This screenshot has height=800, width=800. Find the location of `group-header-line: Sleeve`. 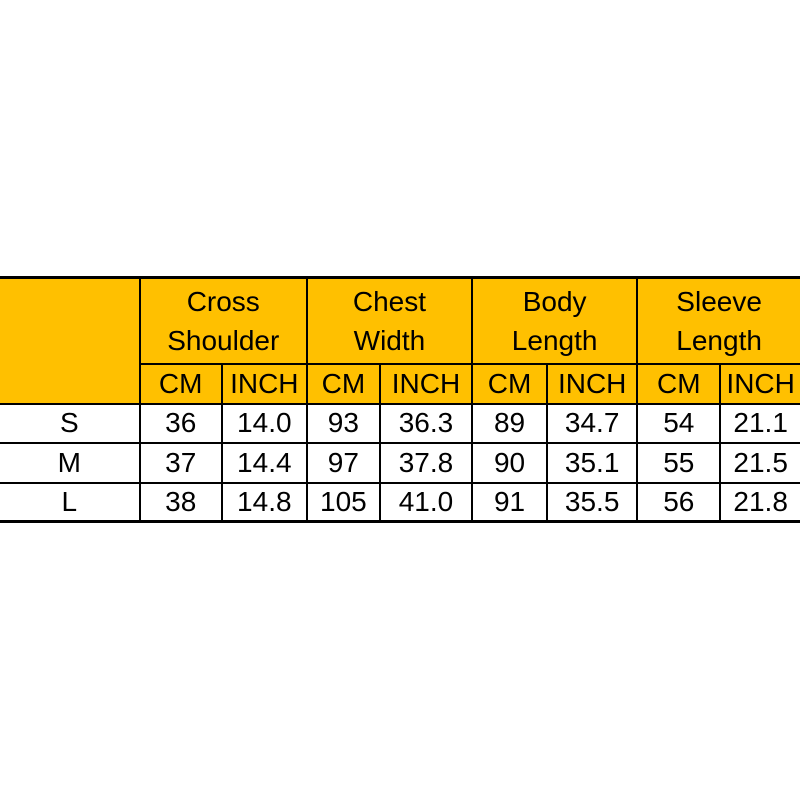

group-header-line: Sleeve is located at coordinates (719, 301).